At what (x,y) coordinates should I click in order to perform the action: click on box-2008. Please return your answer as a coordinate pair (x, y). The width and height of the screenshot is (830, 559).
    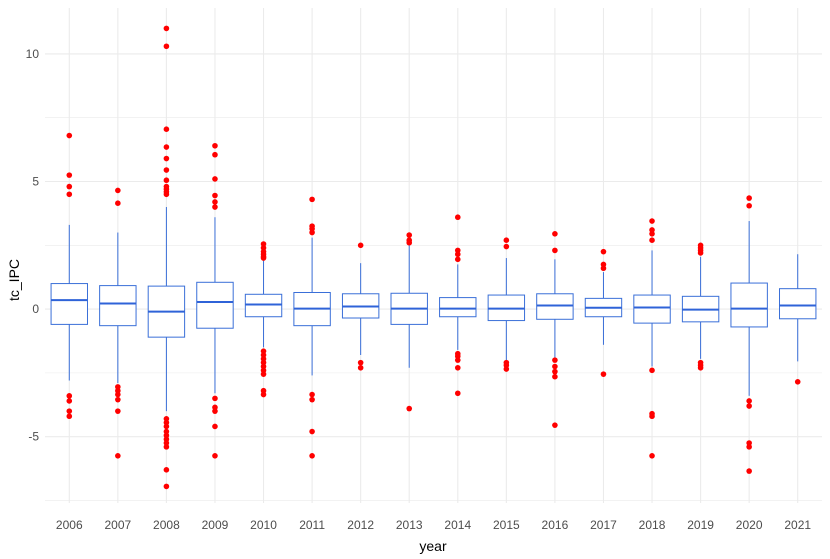
    Looking at the image, I should click on (166, 309).